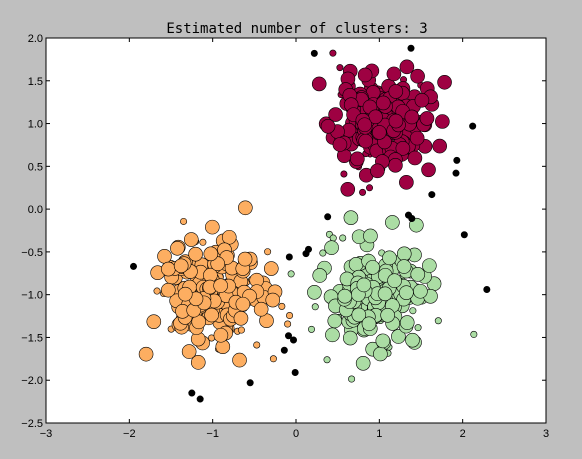 Image resolution: width=582 pixels, height=459 pixels. I want to click on y-tick-label: 0.0, so click(35, 210).